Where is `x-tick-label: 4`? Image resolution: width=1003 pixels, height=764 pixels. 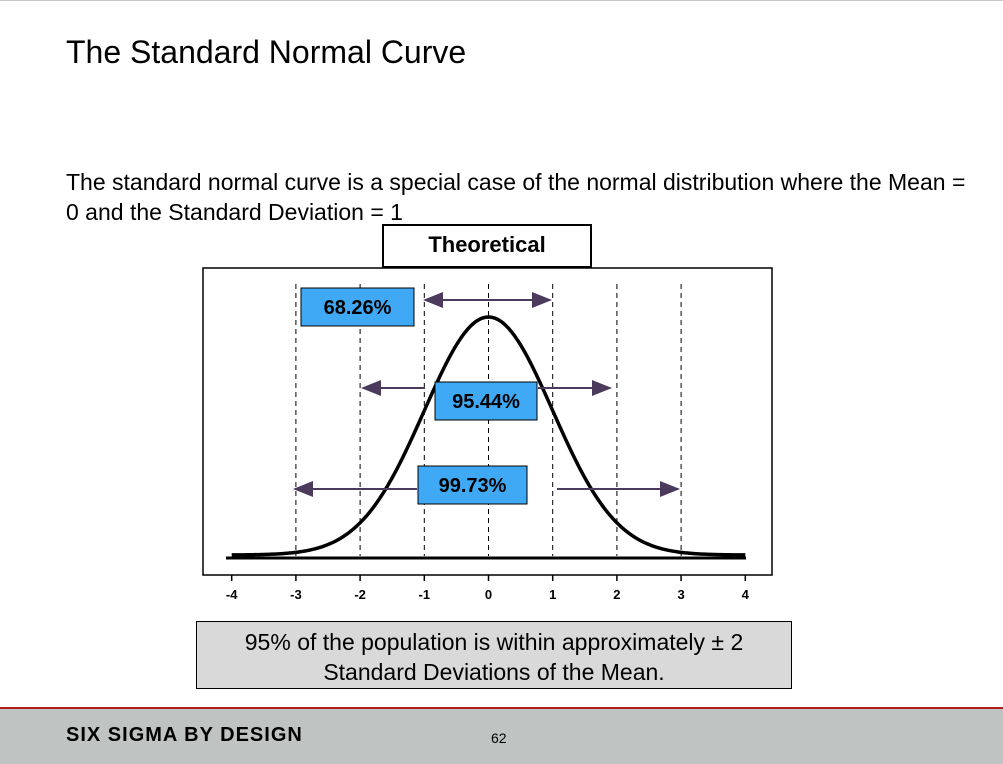
x-tick-label: 4 is located at coordinates (746, 594).